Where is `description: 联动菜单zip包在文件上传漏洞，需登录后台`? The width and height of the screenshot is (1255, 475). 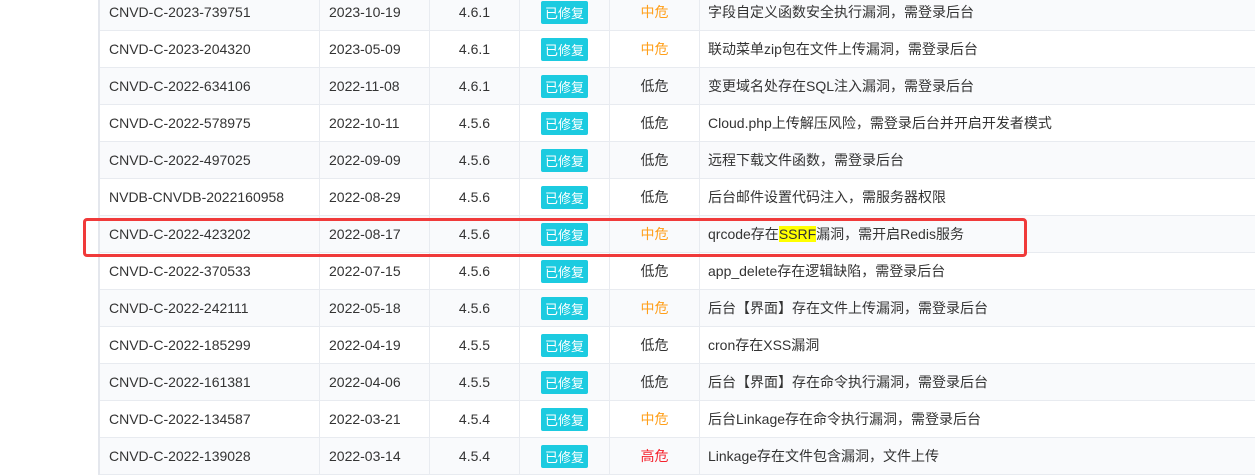
description: 联动菜单zip包在文件上传漏洞，需登录后台 is located at coordinates (843, 49).